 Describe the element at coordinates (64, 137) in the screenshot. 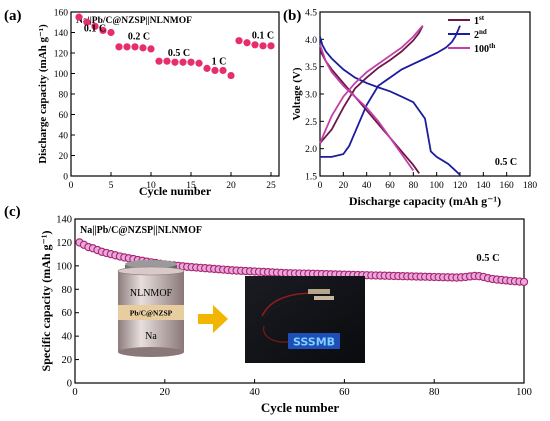

I see `panel-a-ytick-label: 40` at that location.